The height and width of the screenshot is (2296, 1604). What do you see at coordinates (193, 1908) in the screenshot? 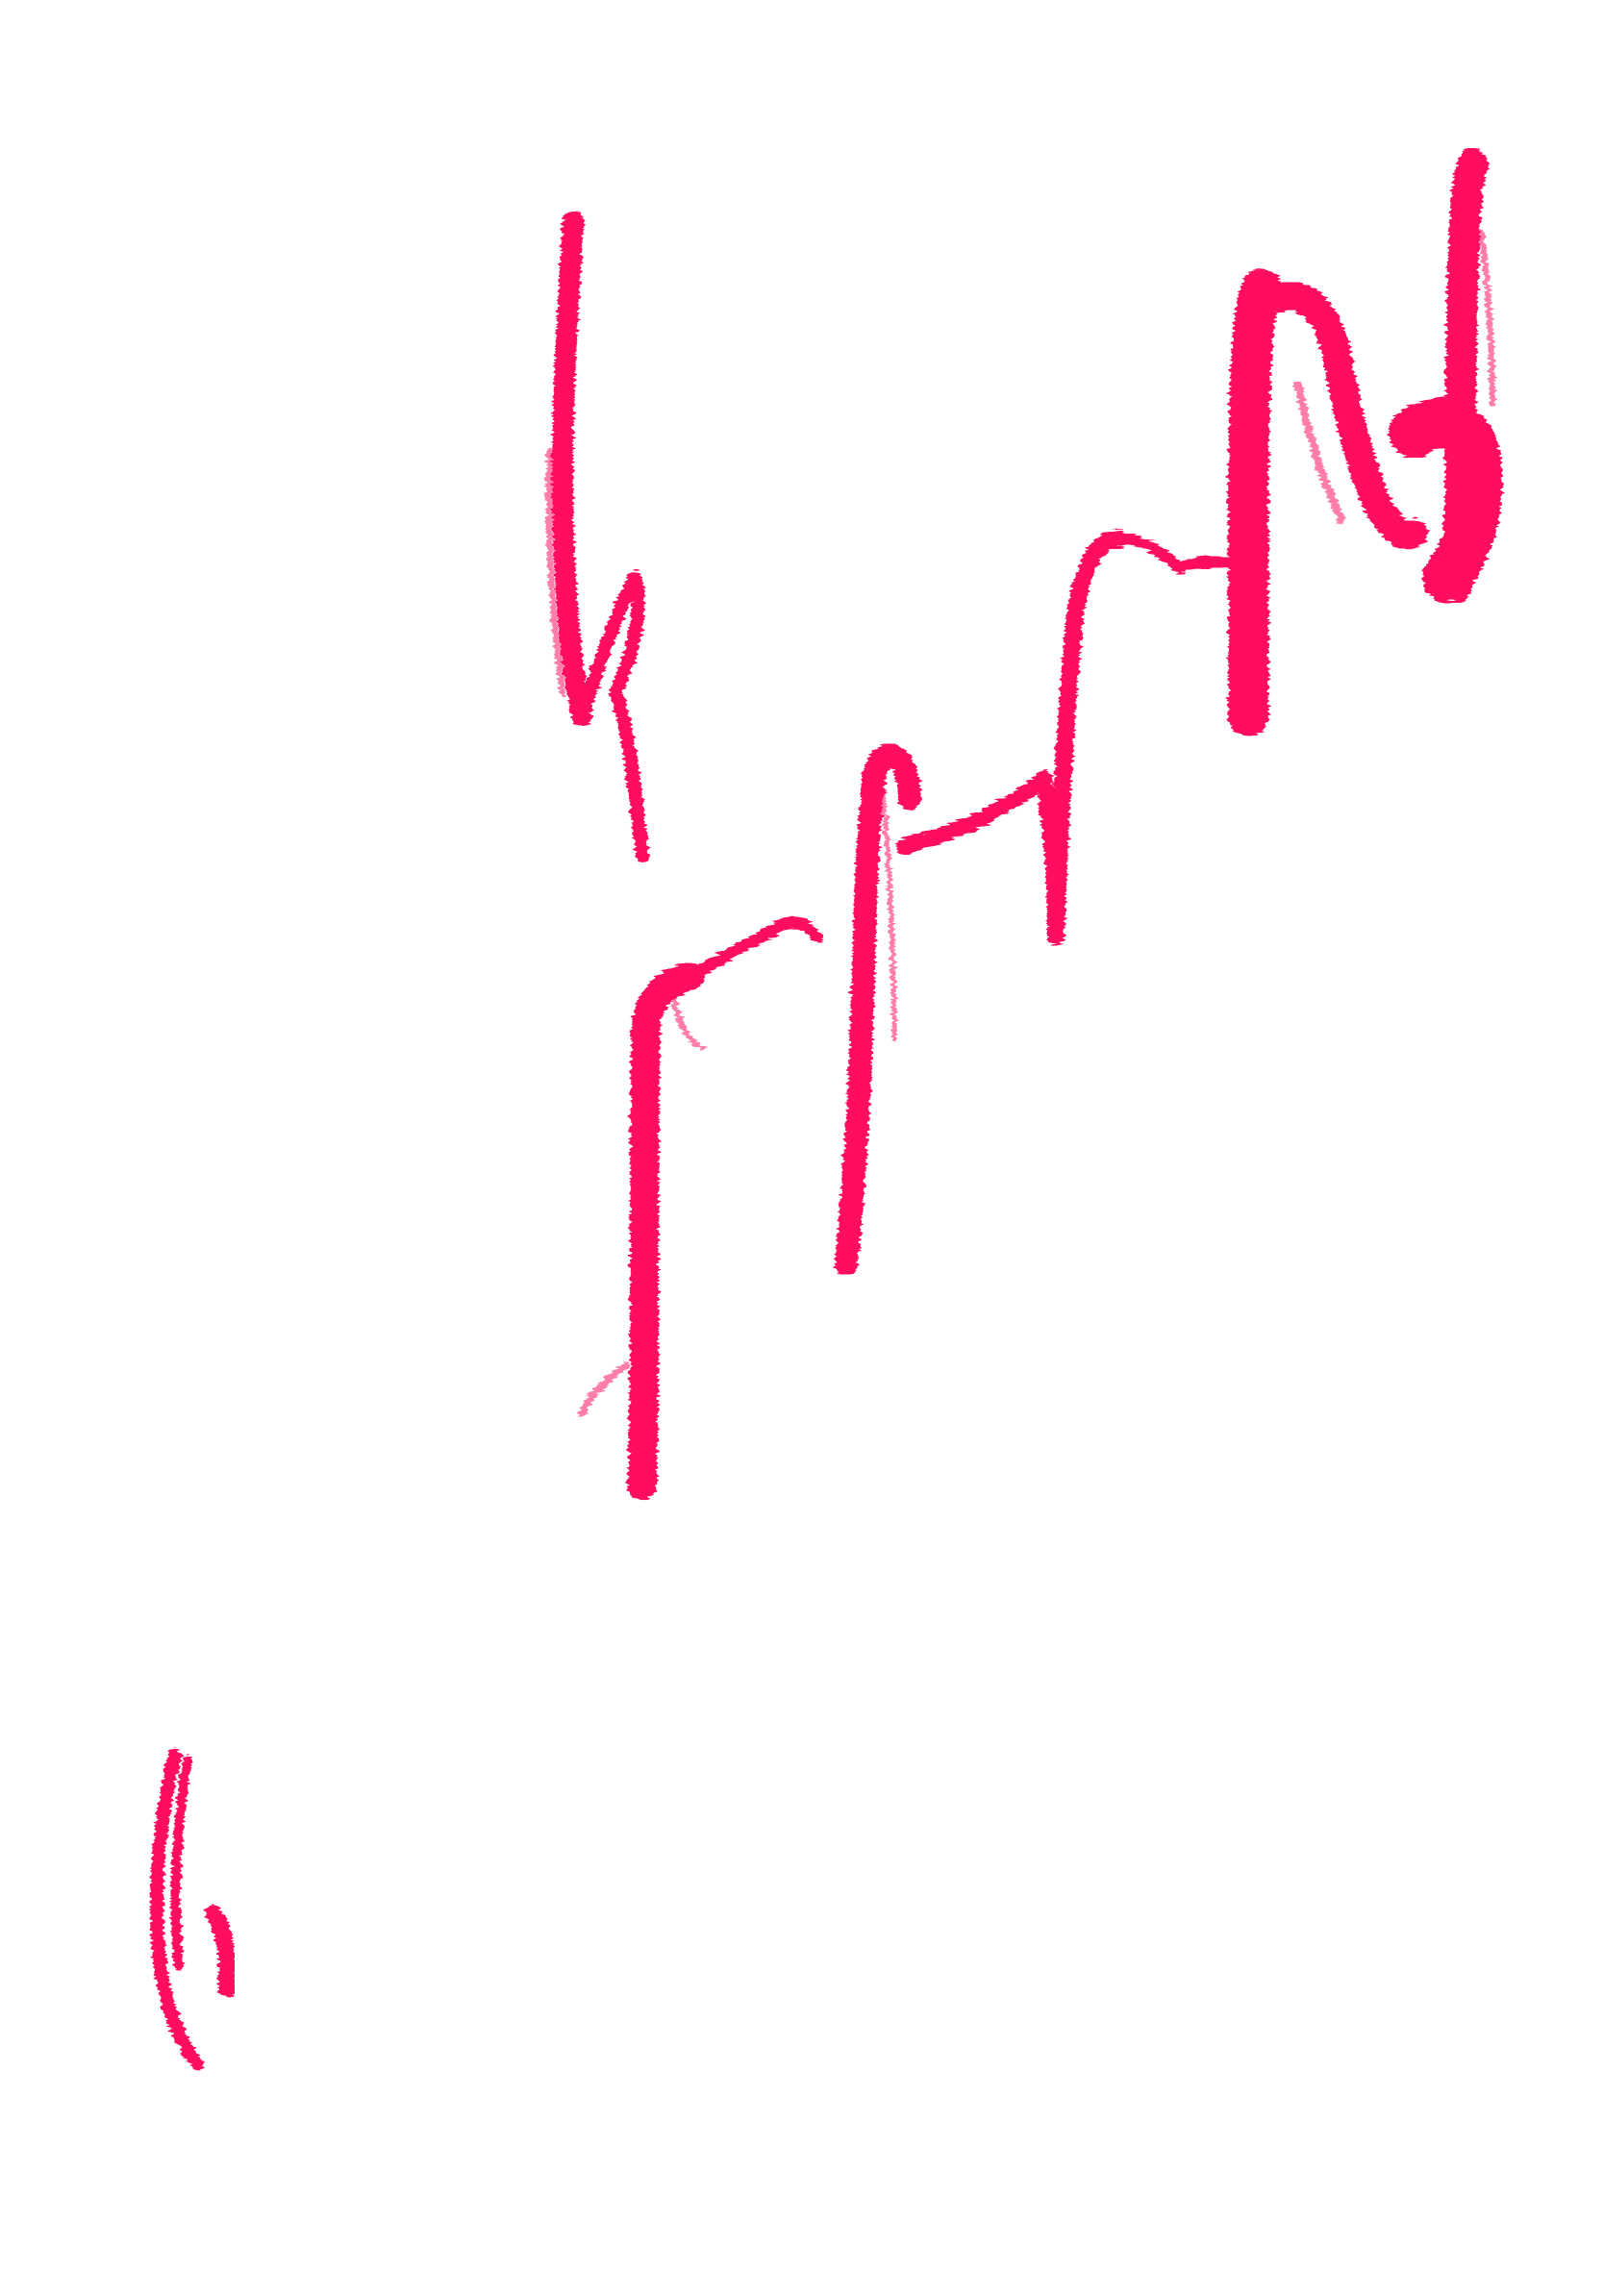
I see `brush-stroke-lower-left` at bounding box center [193, 1908].